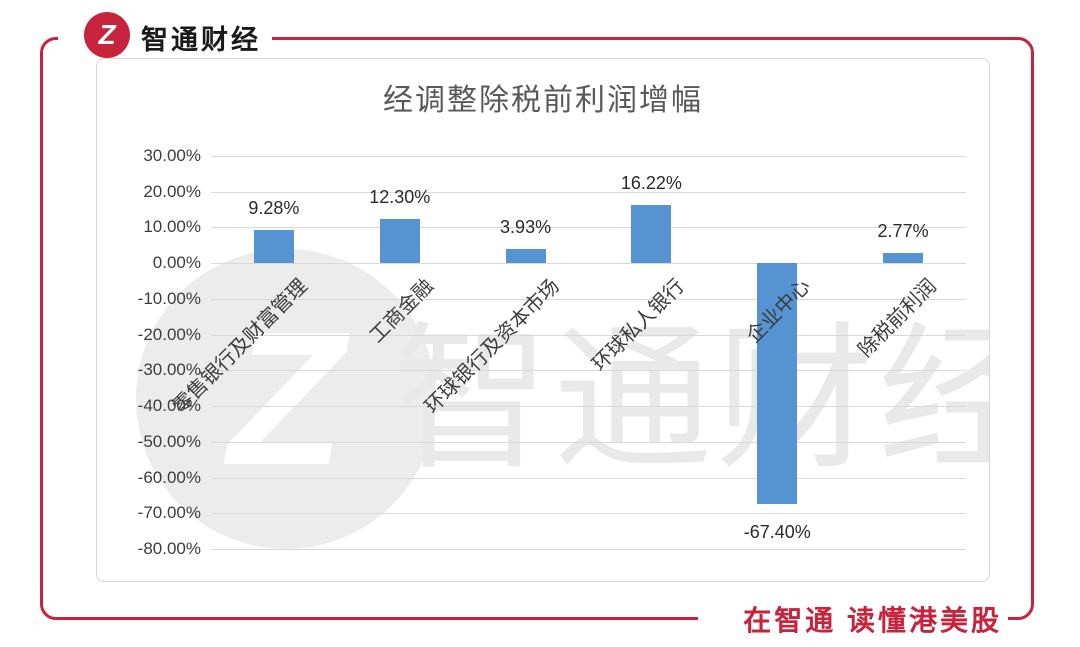 Image resolution: width=1080 pixels, height=647 pixels. I want to click on frame-gap-bottom, so click(853, 620).